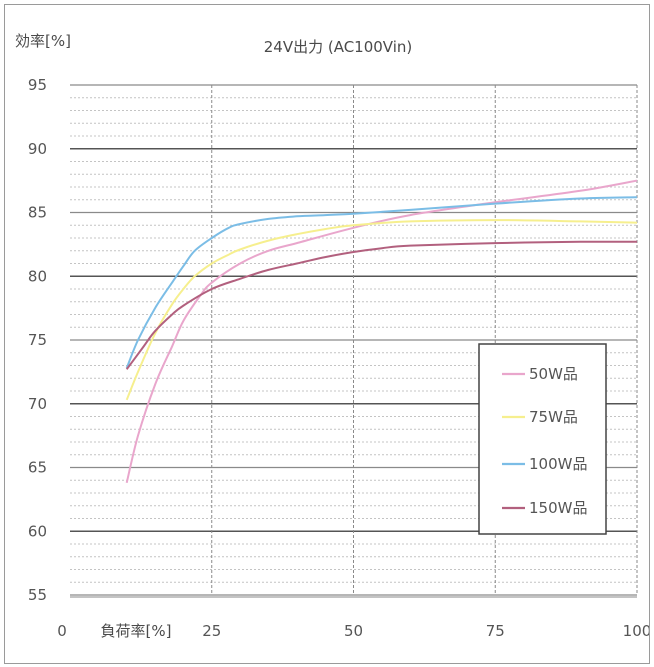  Describe the element at coordinates (136, 631) in the screenshot. I see `x-axis-label: 負荷率[%]` at that location.